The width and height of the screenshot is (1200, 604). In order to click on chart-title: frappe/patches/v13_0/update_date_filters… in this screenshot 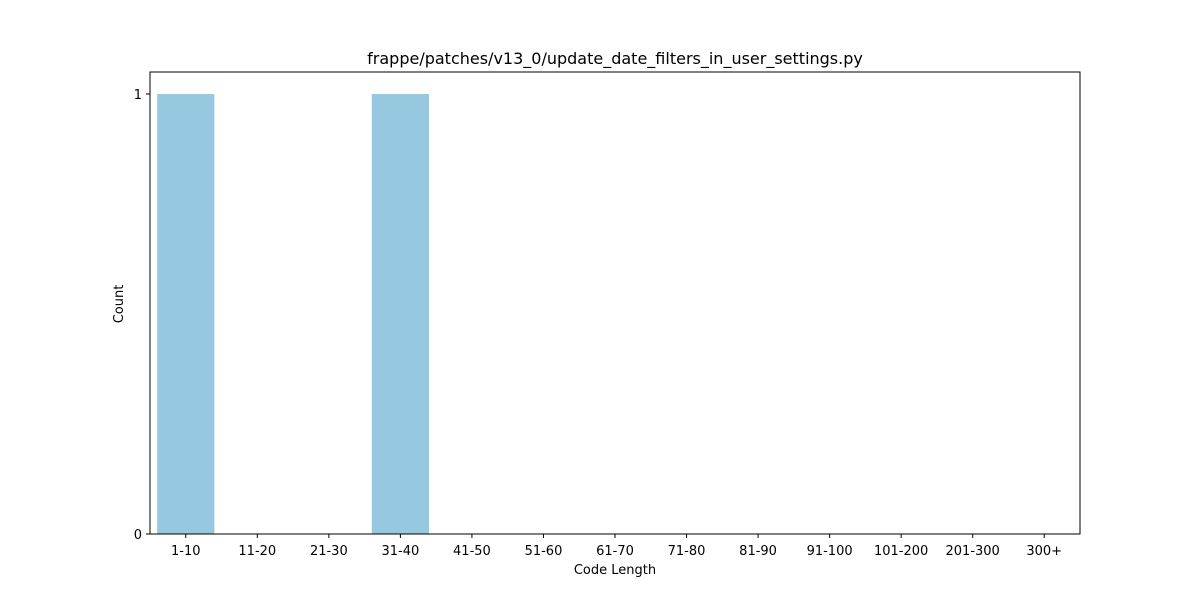, I will do `click(615, 59)`.